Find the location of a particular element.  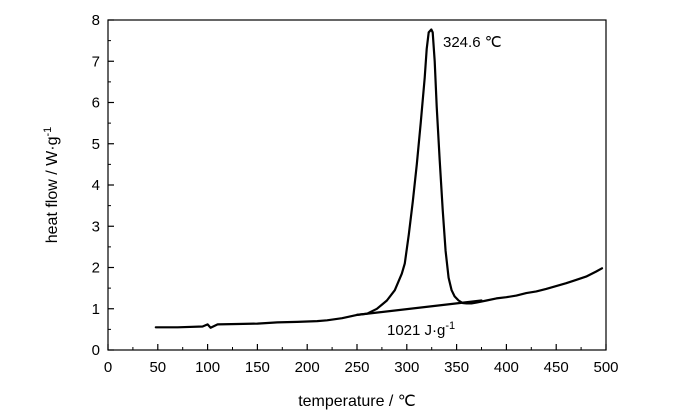

x-tick-label: 350 is located at coordinates (456, 367).